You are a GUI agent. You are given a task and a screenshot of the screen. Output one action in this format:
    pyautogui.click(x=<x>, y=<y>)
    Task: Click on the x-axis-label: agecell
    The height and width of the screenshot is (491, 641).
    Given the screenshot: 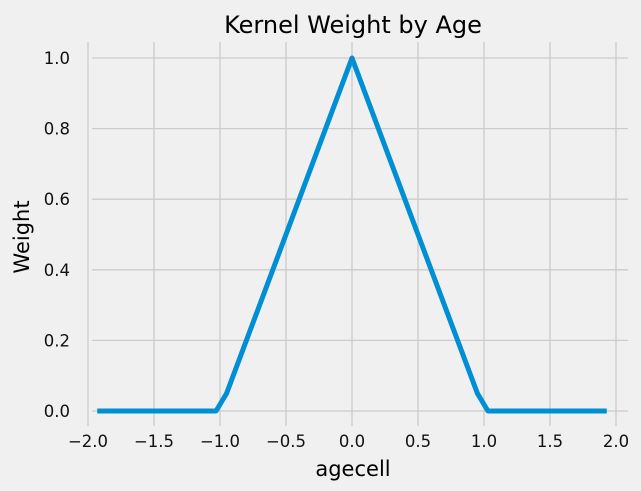 What is the action you would take?
    pyautogui.click(x=352, y=469)
    